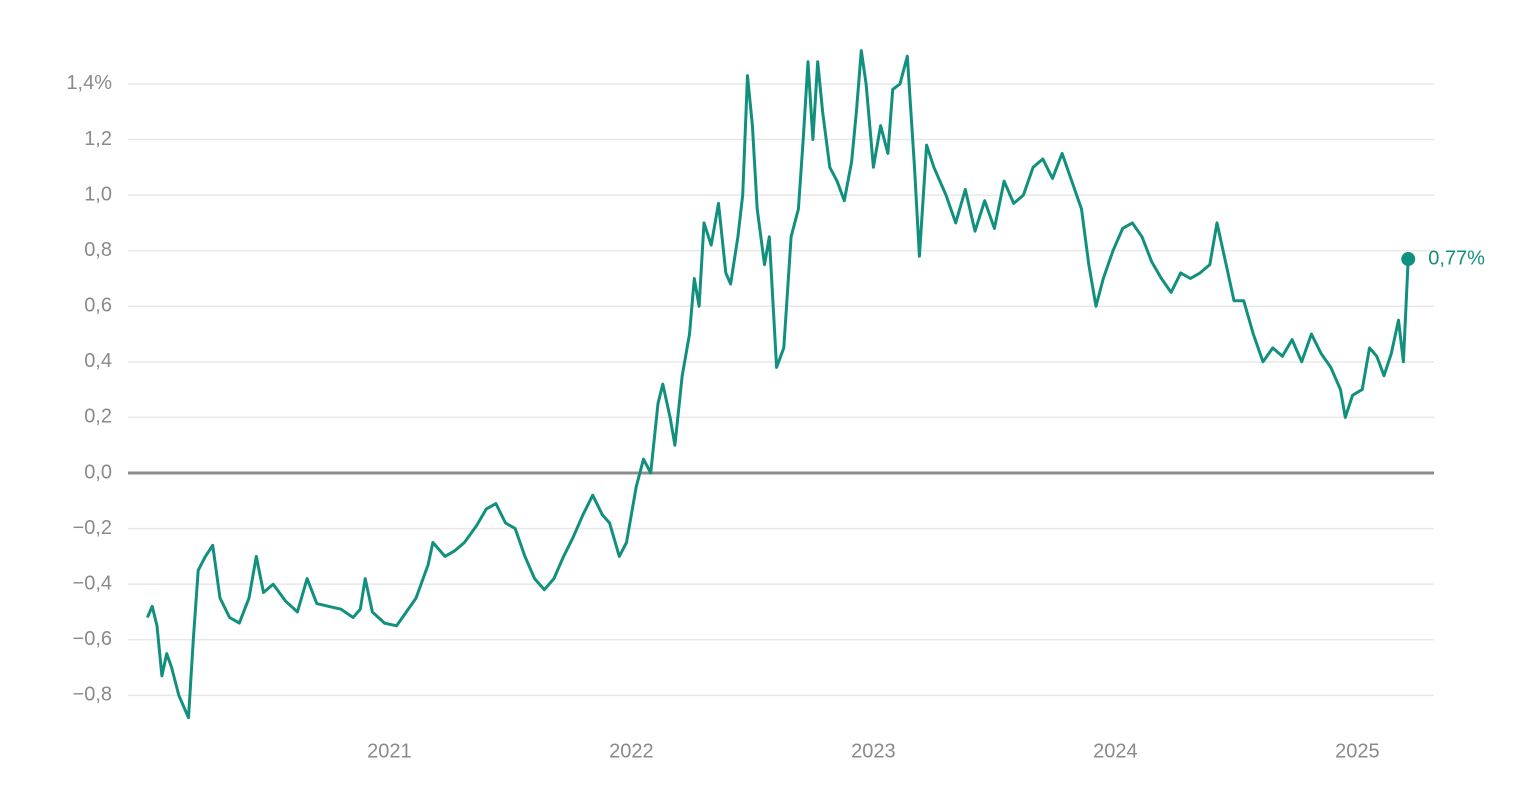 The image size is (1536, 800). Describe the element at coordinates (92, 695) in the screenshot. I see `y-tick-label: −0,8` at that location.